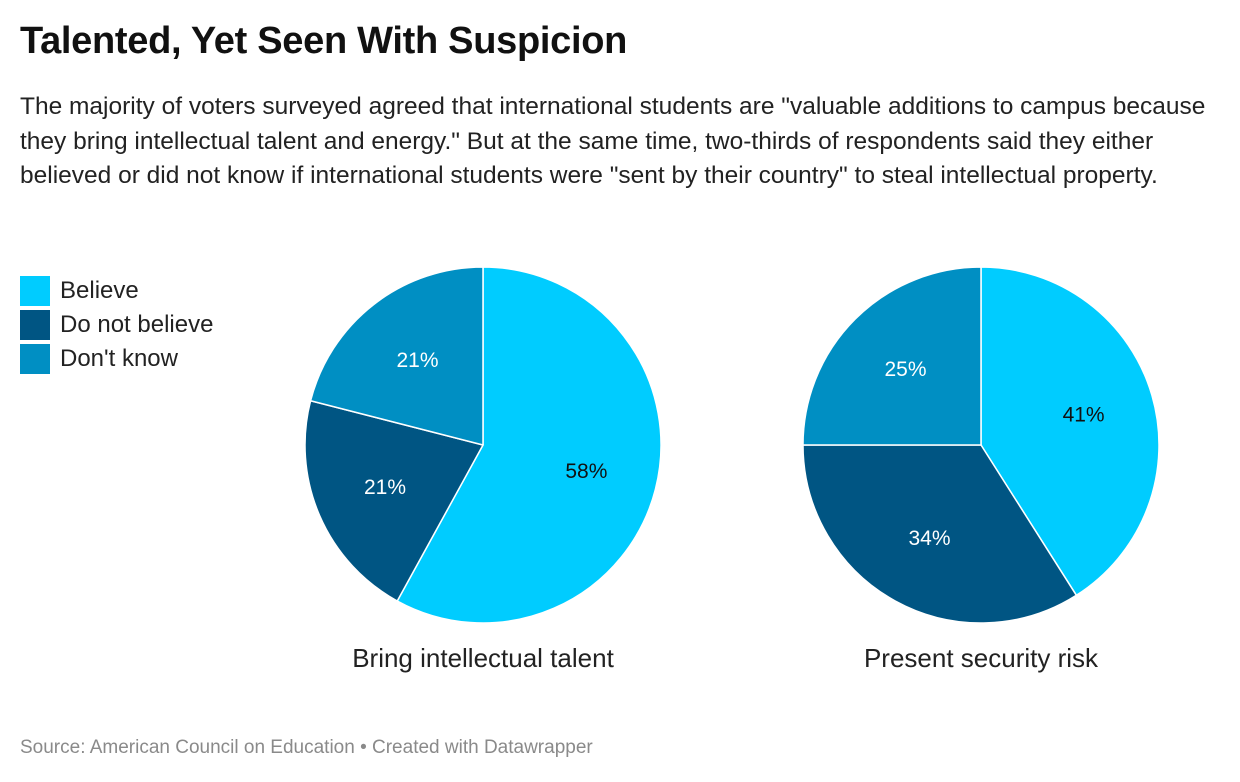  I want to click on pie-title-security-risk: Present security risk, so click(981, 658).